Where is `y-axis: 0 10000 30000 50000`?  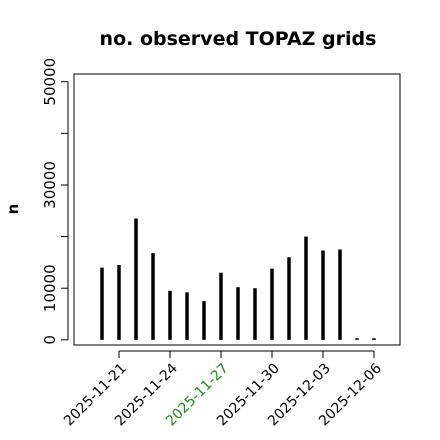
y-axis: 0 10000 30000 50000 is located at coordinates (55, 201).